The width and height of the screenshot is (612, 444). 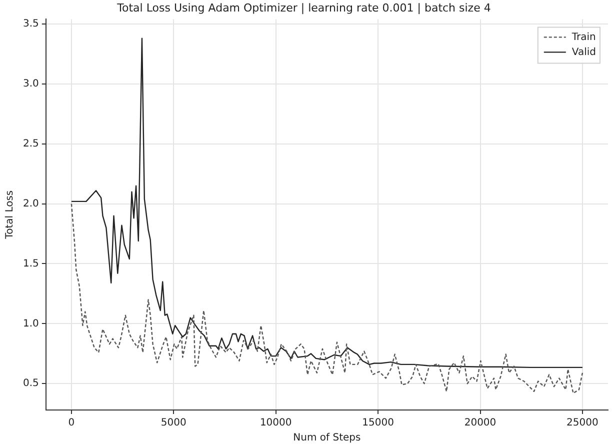 I want to click on y-tick-label: 2.5, so click(x=30, y=144).